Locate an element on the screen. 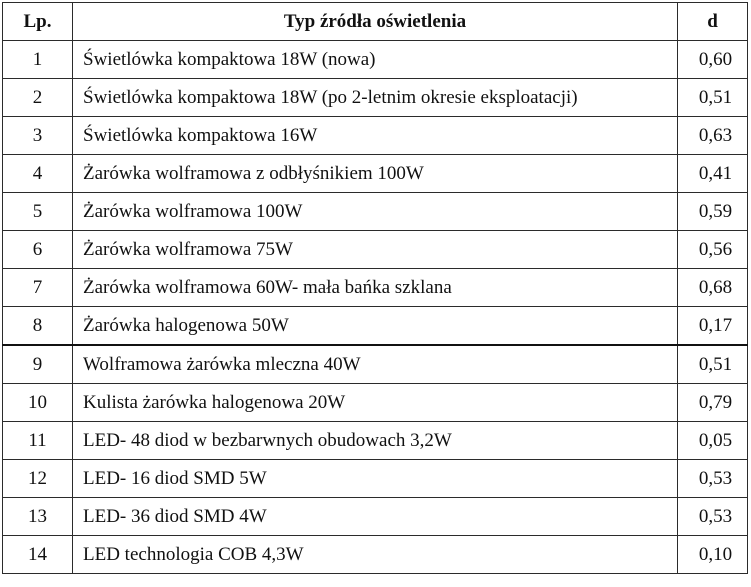 Image resolution: width=751 pixels, height=587 pixels. source-name: Żarówka halogenowa 50W is located at coordinates (375, 326).